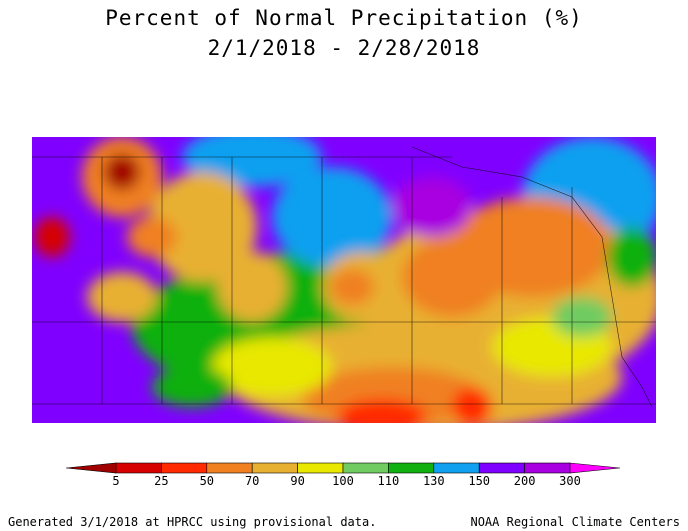 The width and height of the screenshot is (688, 531). Describe the element at coordinates (433, 481) in the screenshot. I see `legend-label: 130` at that location.